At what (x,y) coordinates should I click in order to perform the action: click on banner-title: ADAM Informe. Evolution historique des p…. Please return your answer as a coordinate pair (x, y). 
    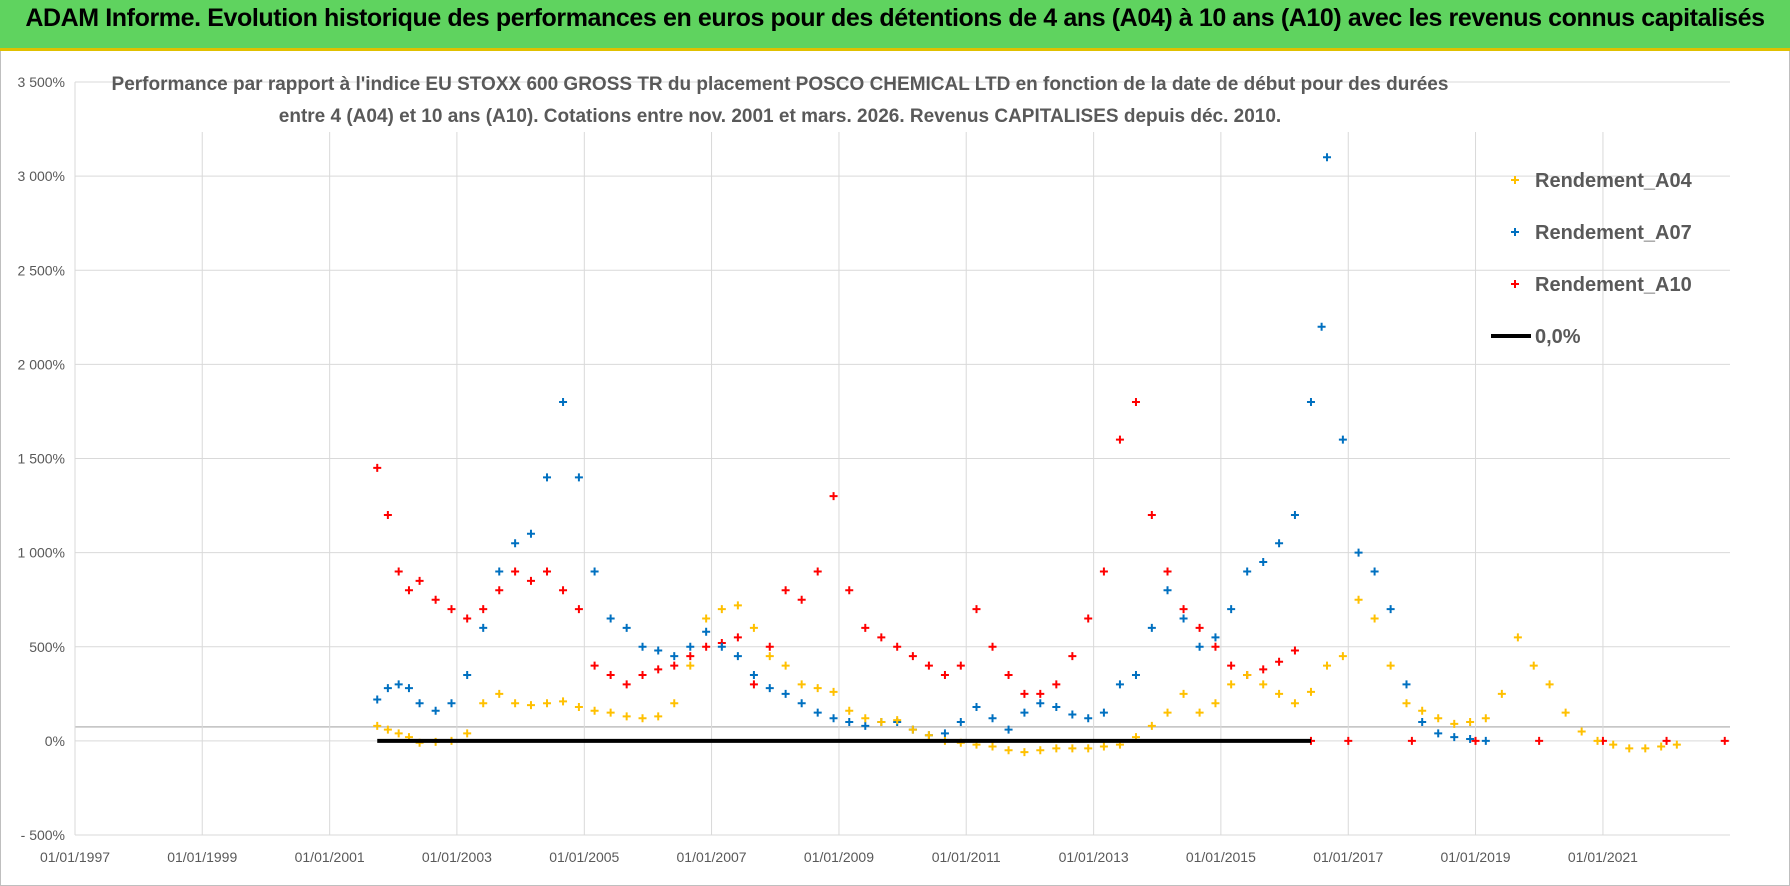
    Looking at the image, I should click on (895, 18).